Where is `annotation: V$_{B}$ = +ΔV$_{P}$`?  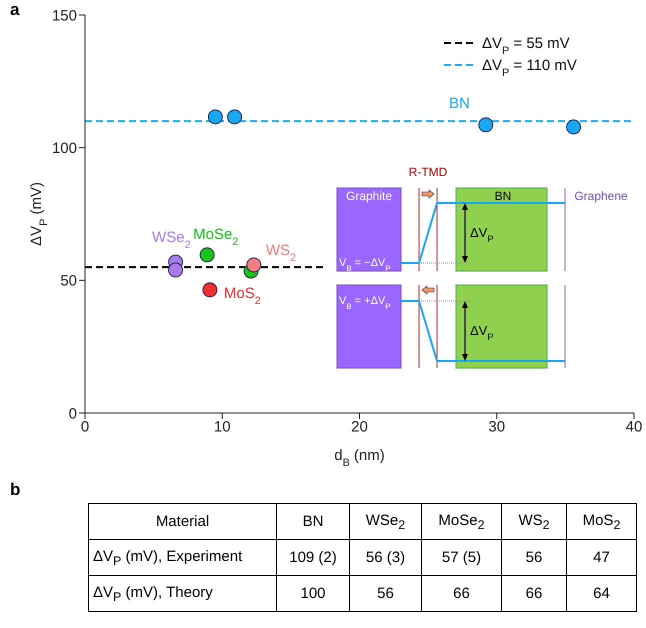
annotation: V$_{B}$ = +ΔV$_{P}$ is located at coordinates (365, 302).